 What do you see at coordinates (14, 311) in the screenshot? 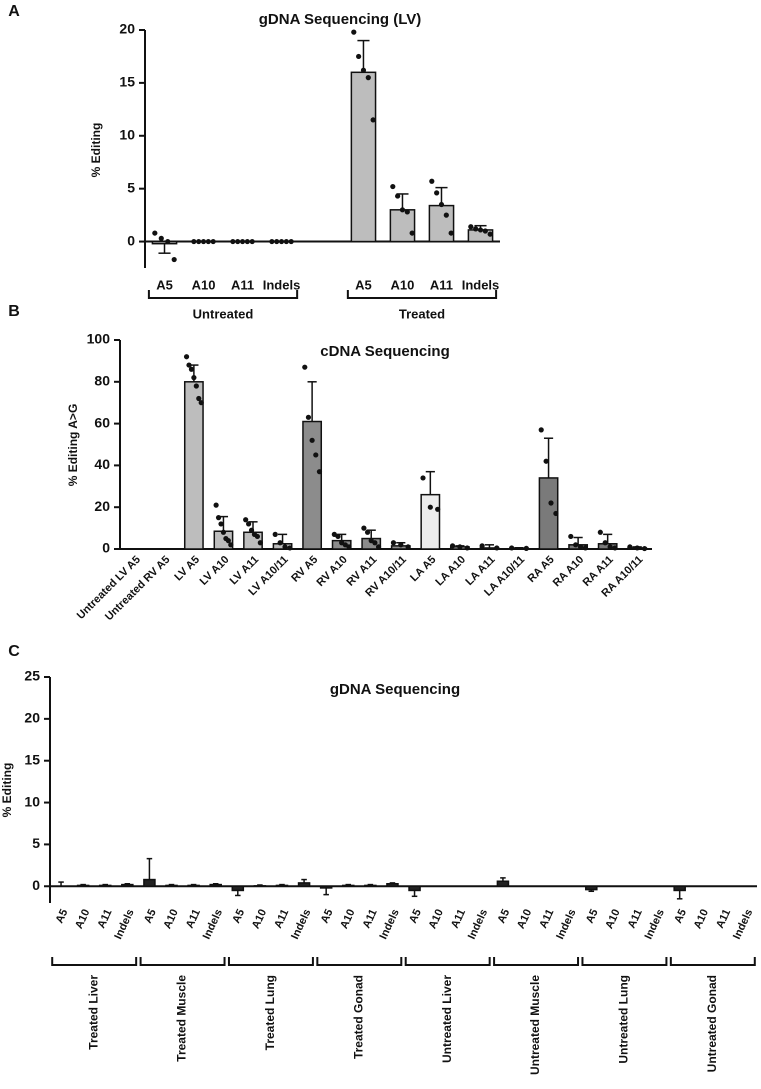
I see `panel-label: B` at bounding box center [14, 311].